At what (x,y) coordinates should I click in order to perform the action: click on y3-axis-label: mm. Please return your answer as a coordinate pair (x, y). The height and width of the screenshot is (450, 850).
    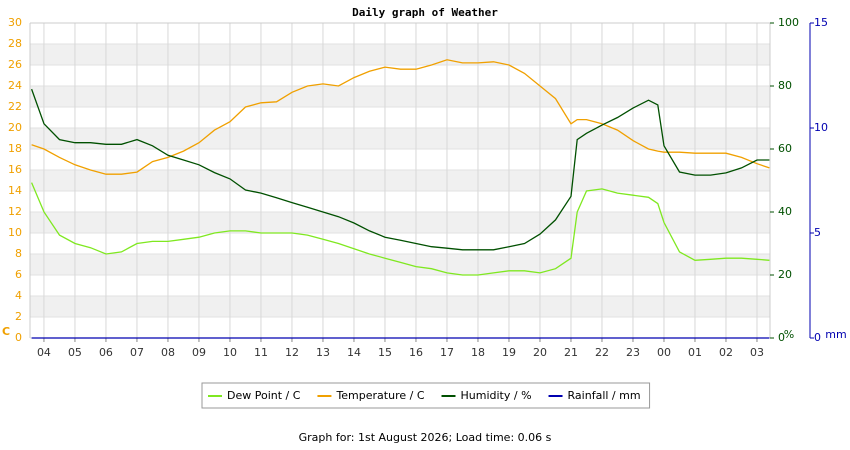
    Looking at the image, I should click on (835, 334).